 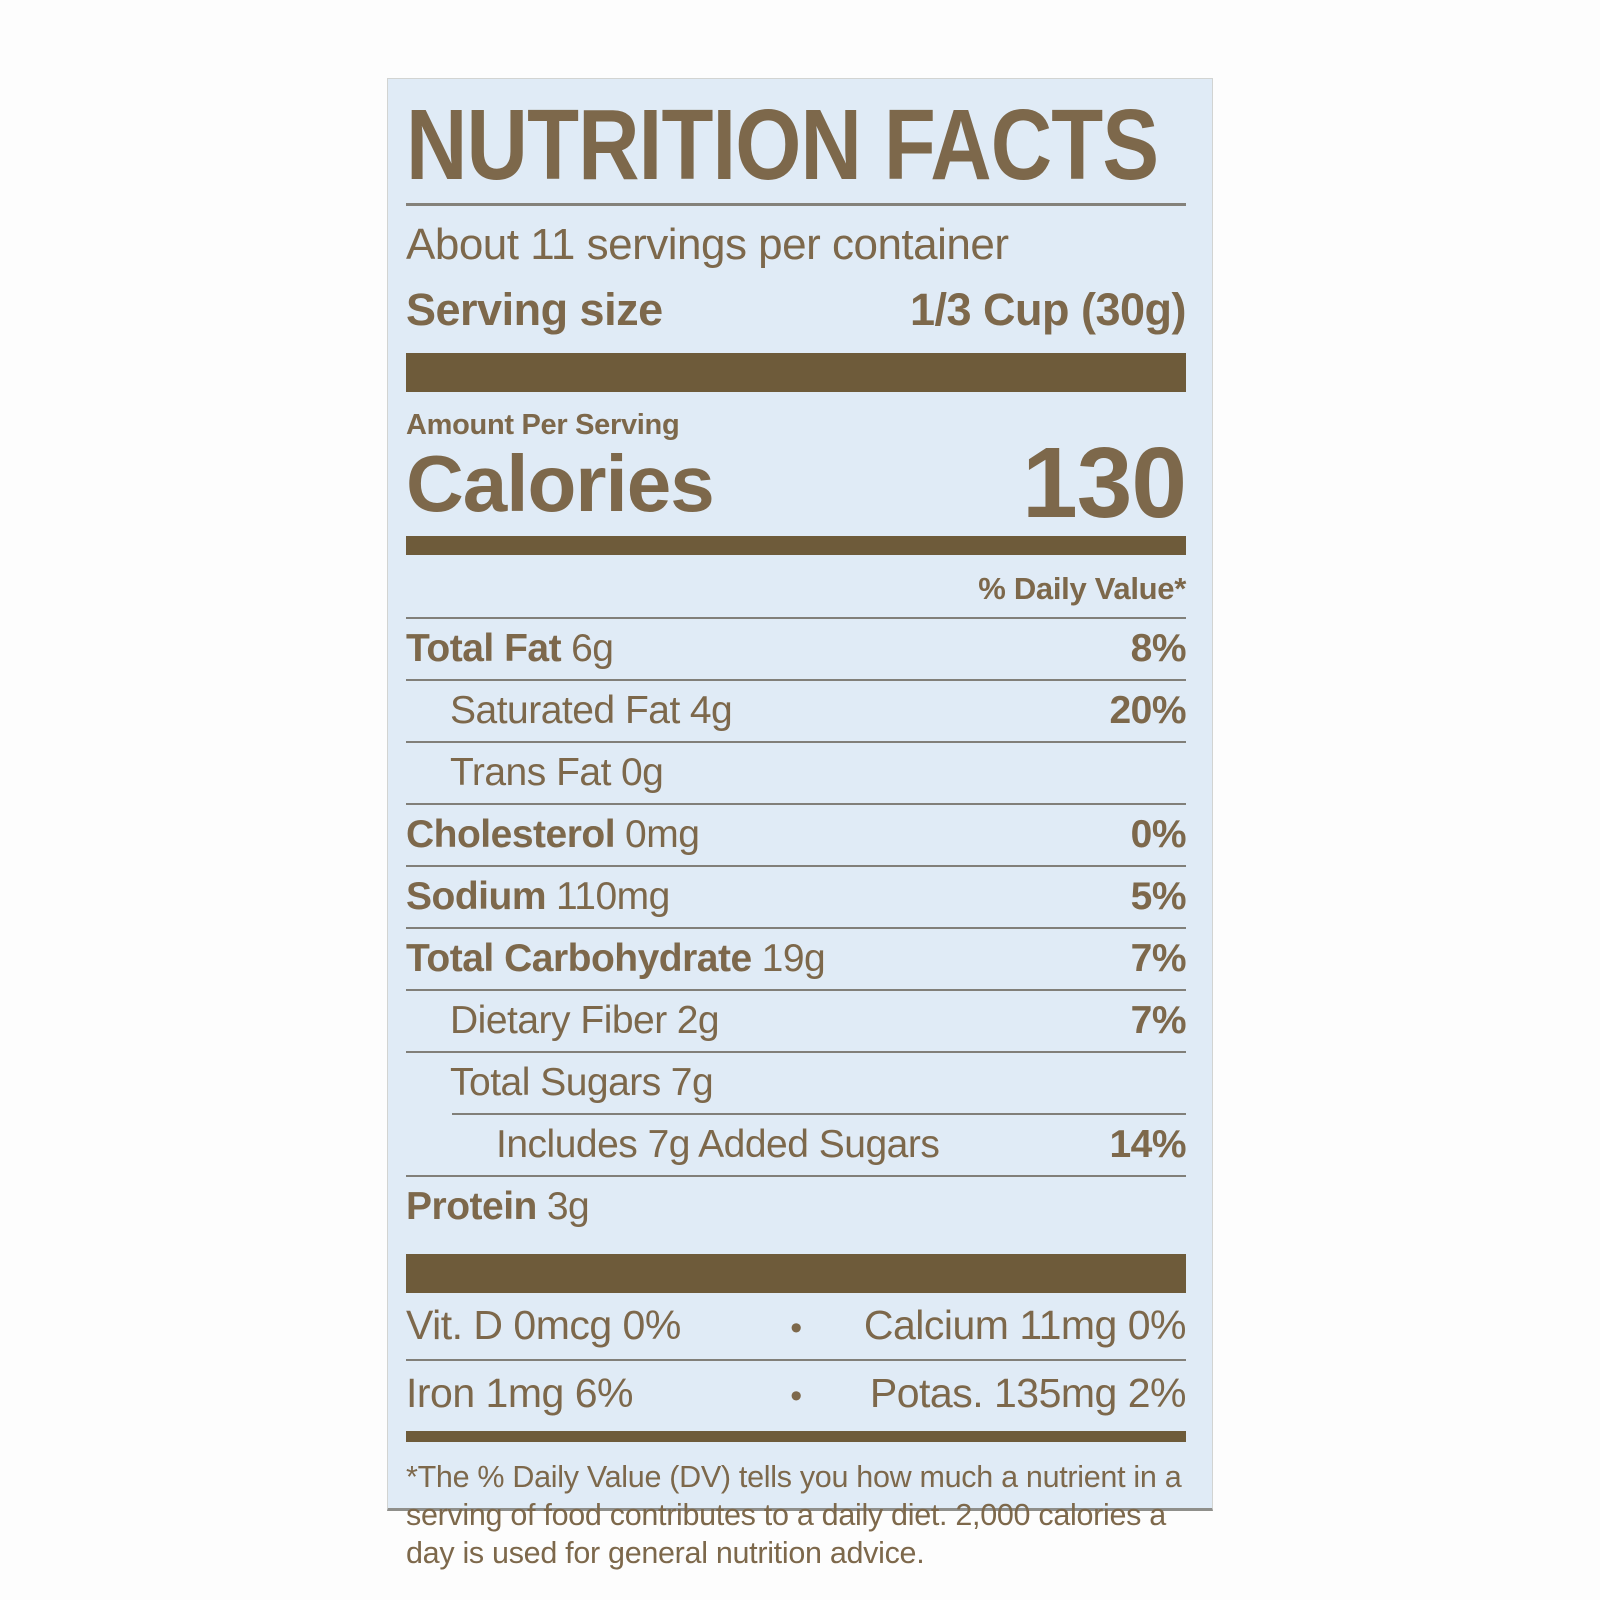 What do you see at coordinates (707, 244) in the screenshot?
I see `servings-per-container: About 11 servings per container` at bounding box center [707, 244].